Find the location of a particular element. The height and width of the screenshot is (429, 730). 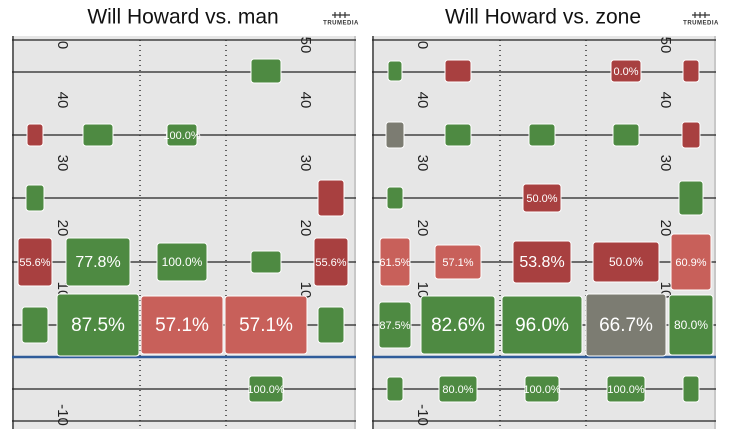

cell-label: 61.5% is located at coordinates (394, 263).